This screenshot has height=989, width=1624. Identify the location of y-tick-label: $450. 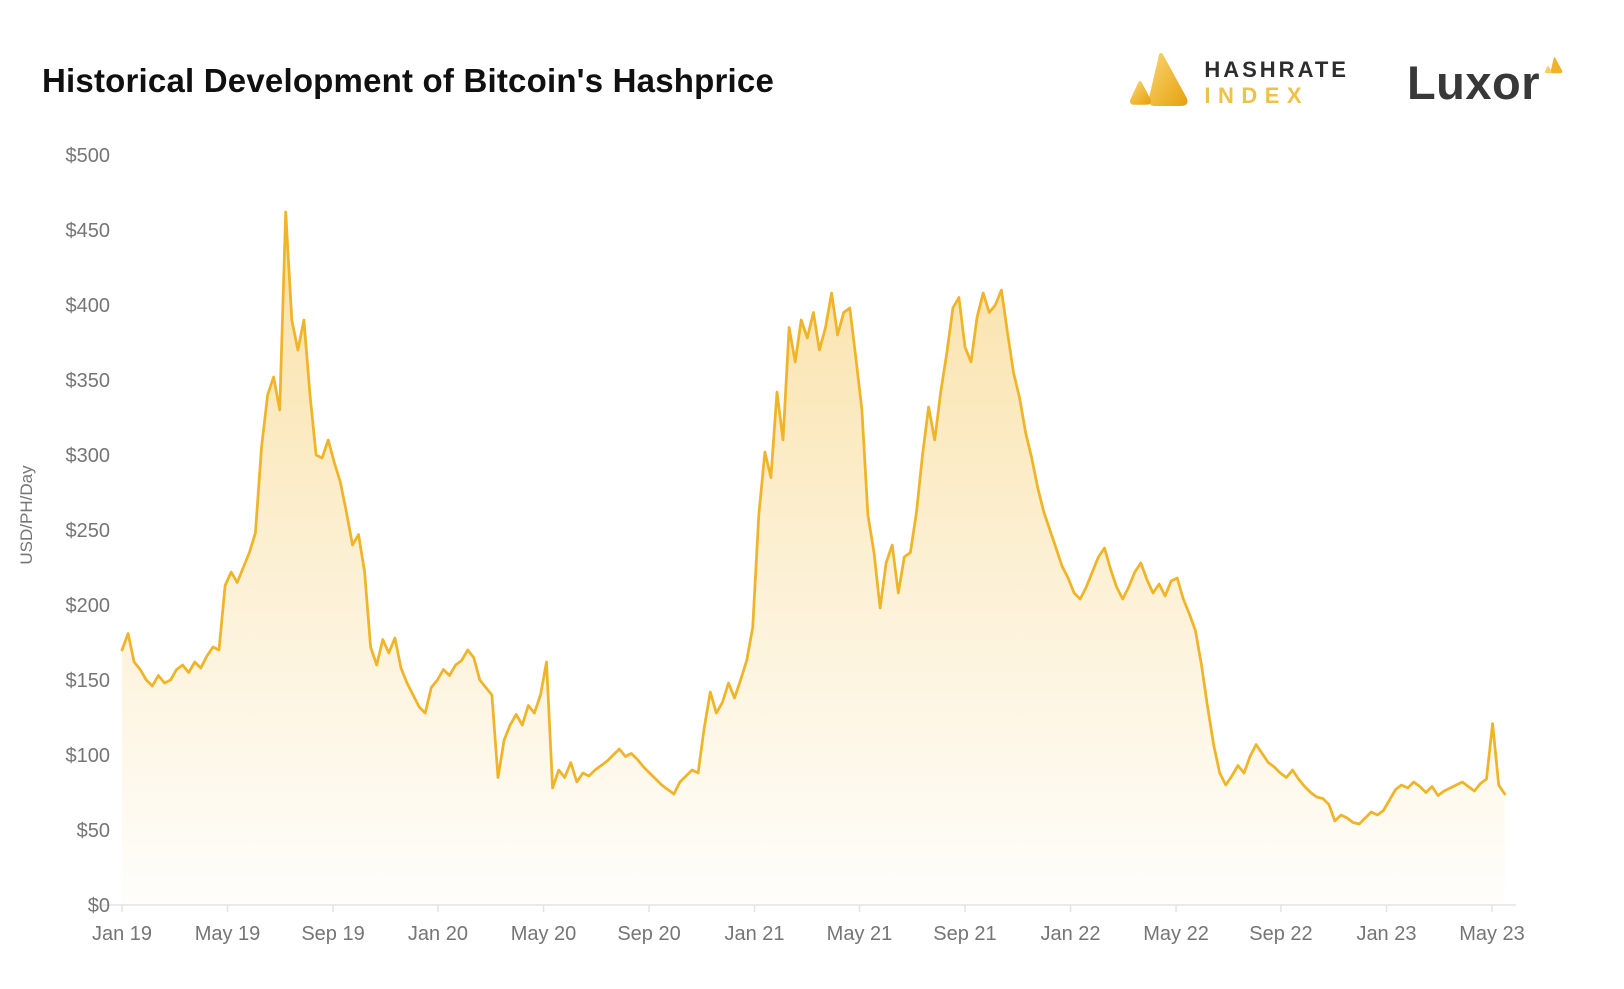
(88, 231).